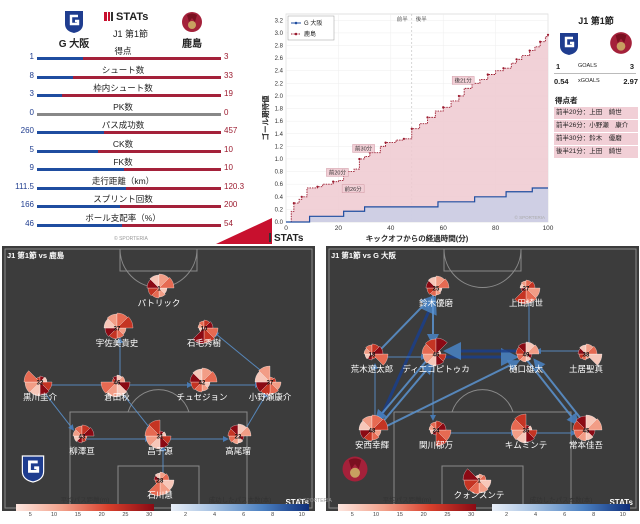 Image resolution: width=640 pixels, height=524 pixels. What do you see at coordinates (526, 290) in the screenshot?
I see `player-number: 27` at bounding box center [526, 290].